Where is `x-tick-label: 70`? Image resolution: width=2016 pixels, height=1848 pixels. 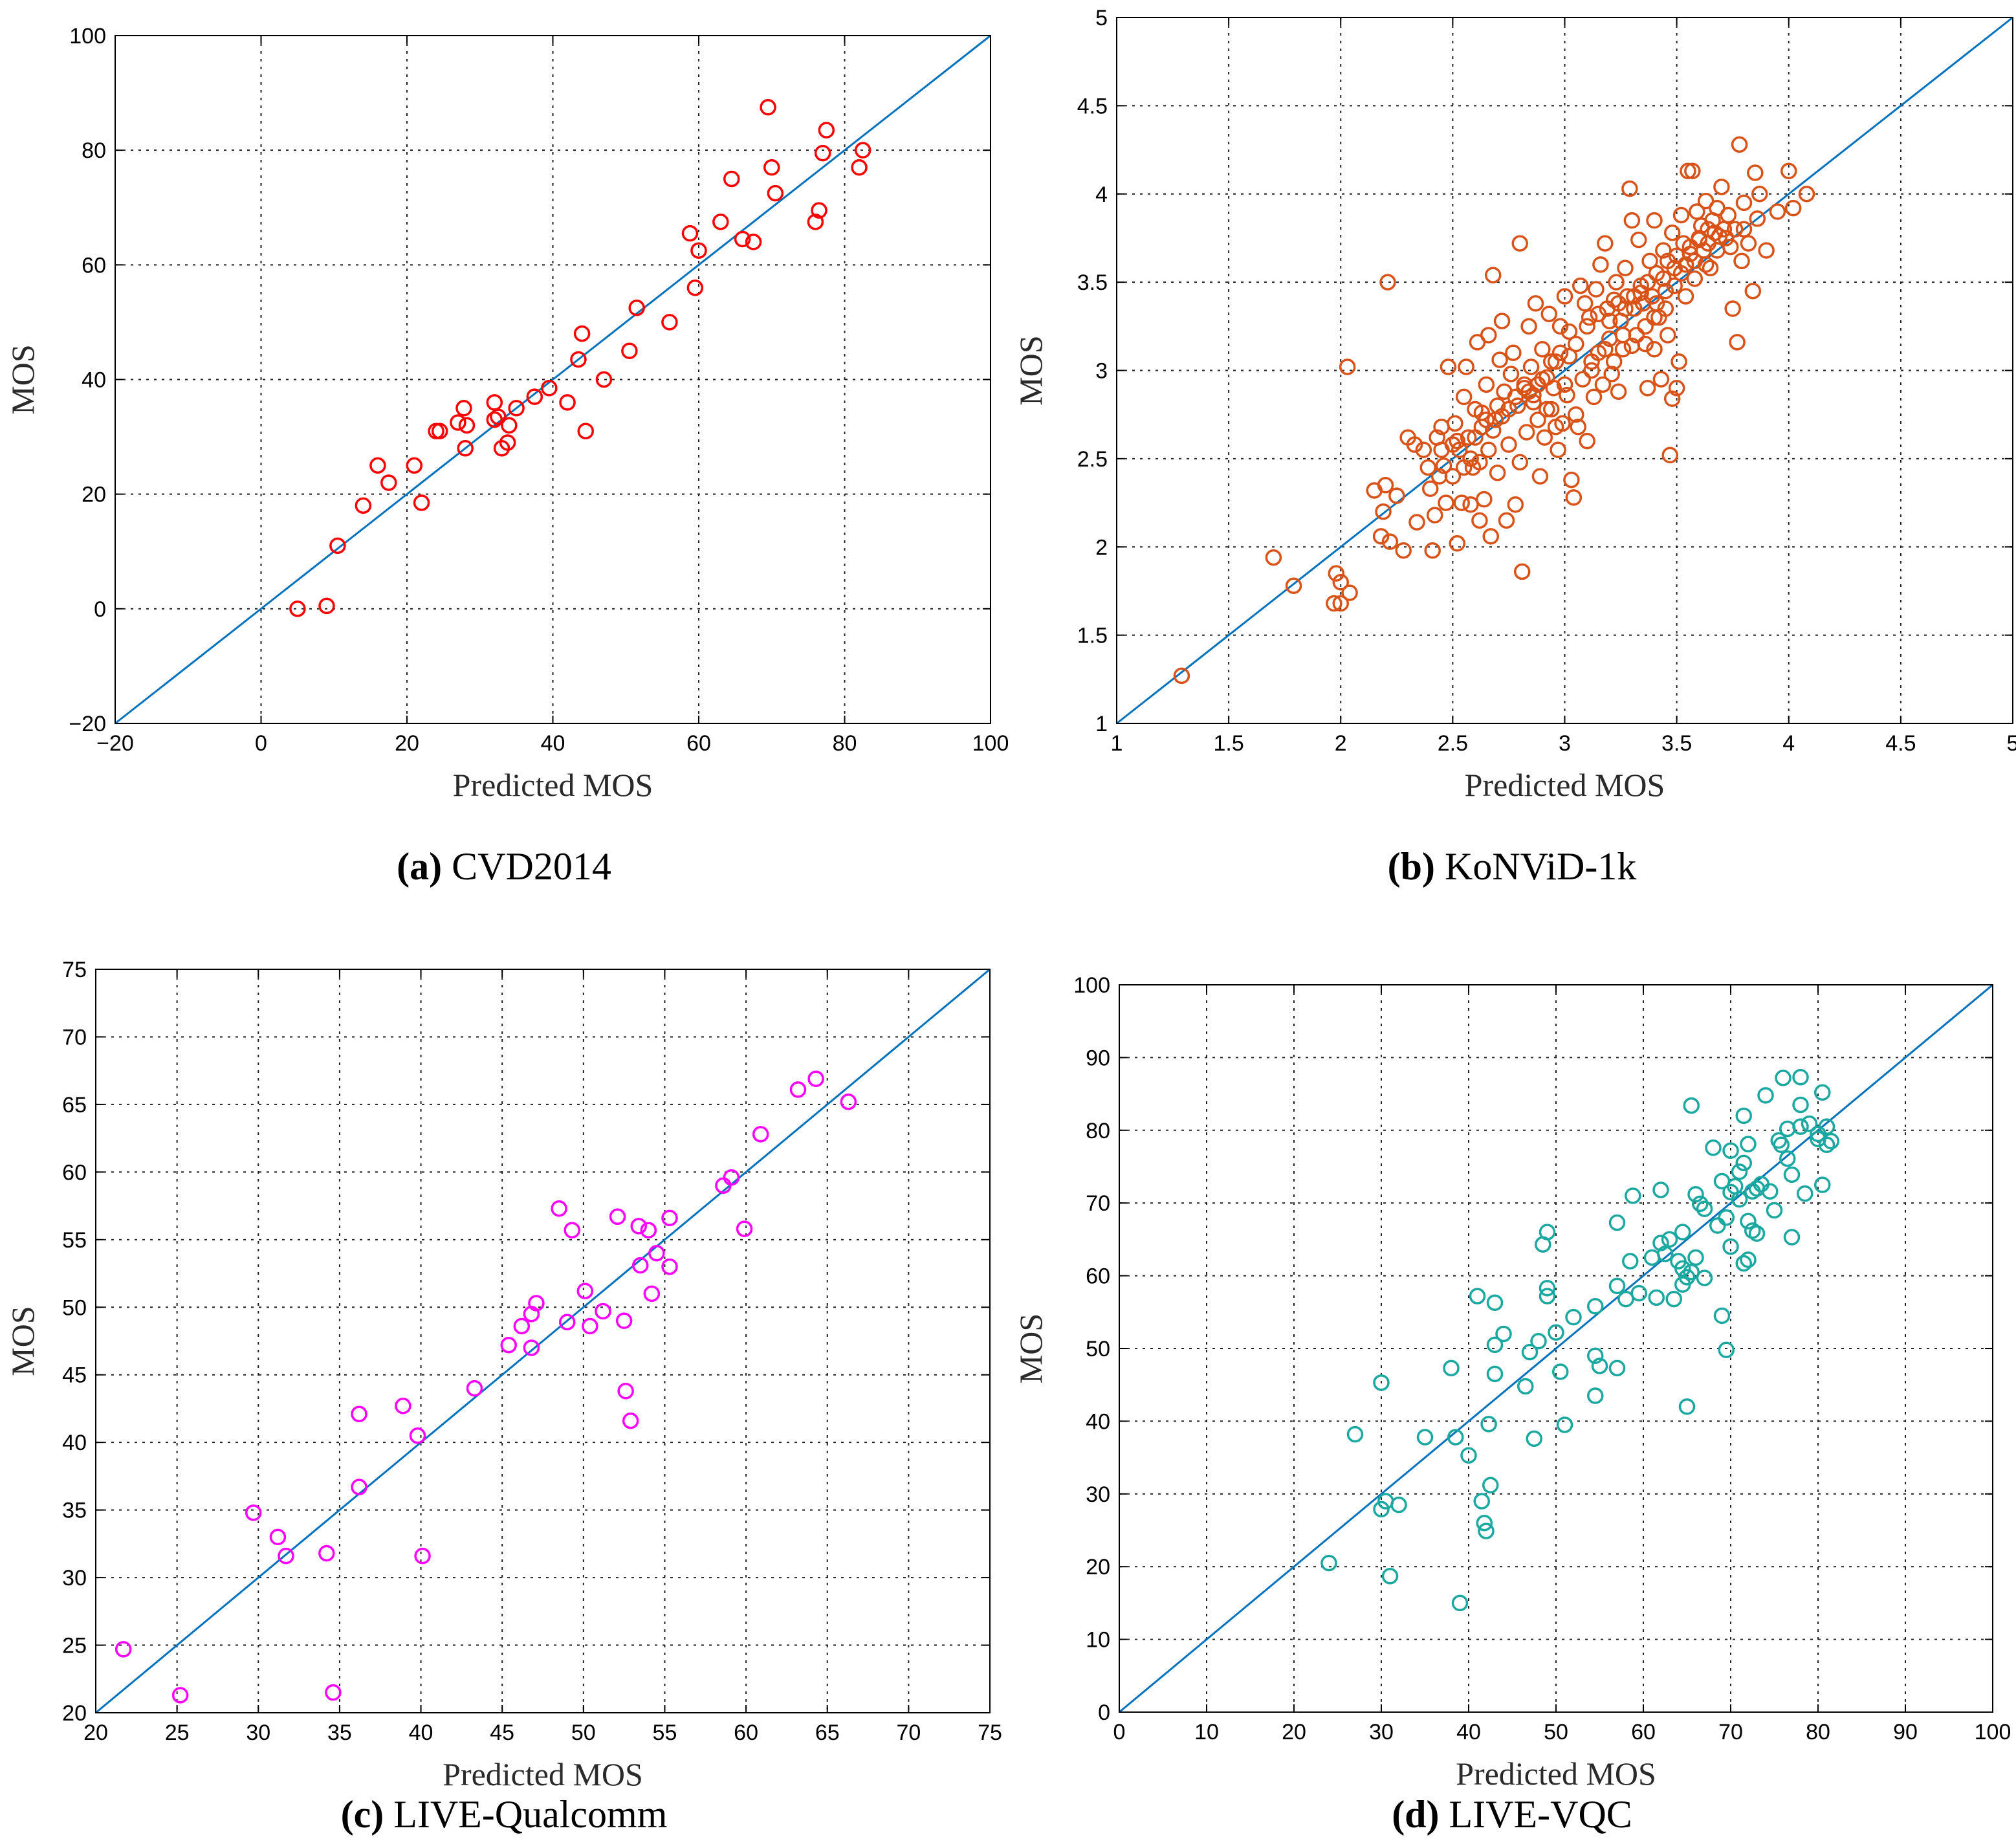 x-tick-label: 70 is located at coordinates (909, 1733).